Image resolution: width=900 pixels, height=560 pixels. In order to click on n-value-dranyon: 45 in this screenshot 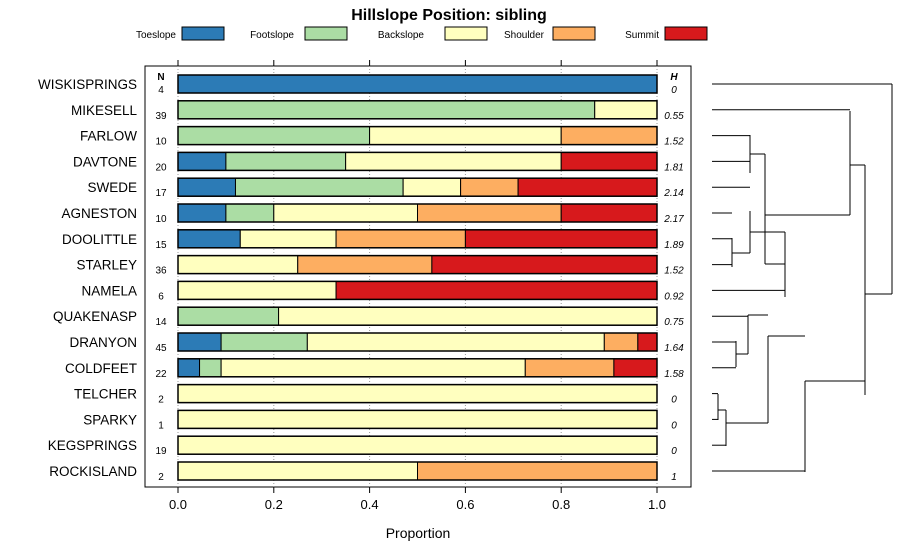, I will do `click(161, 348)`.